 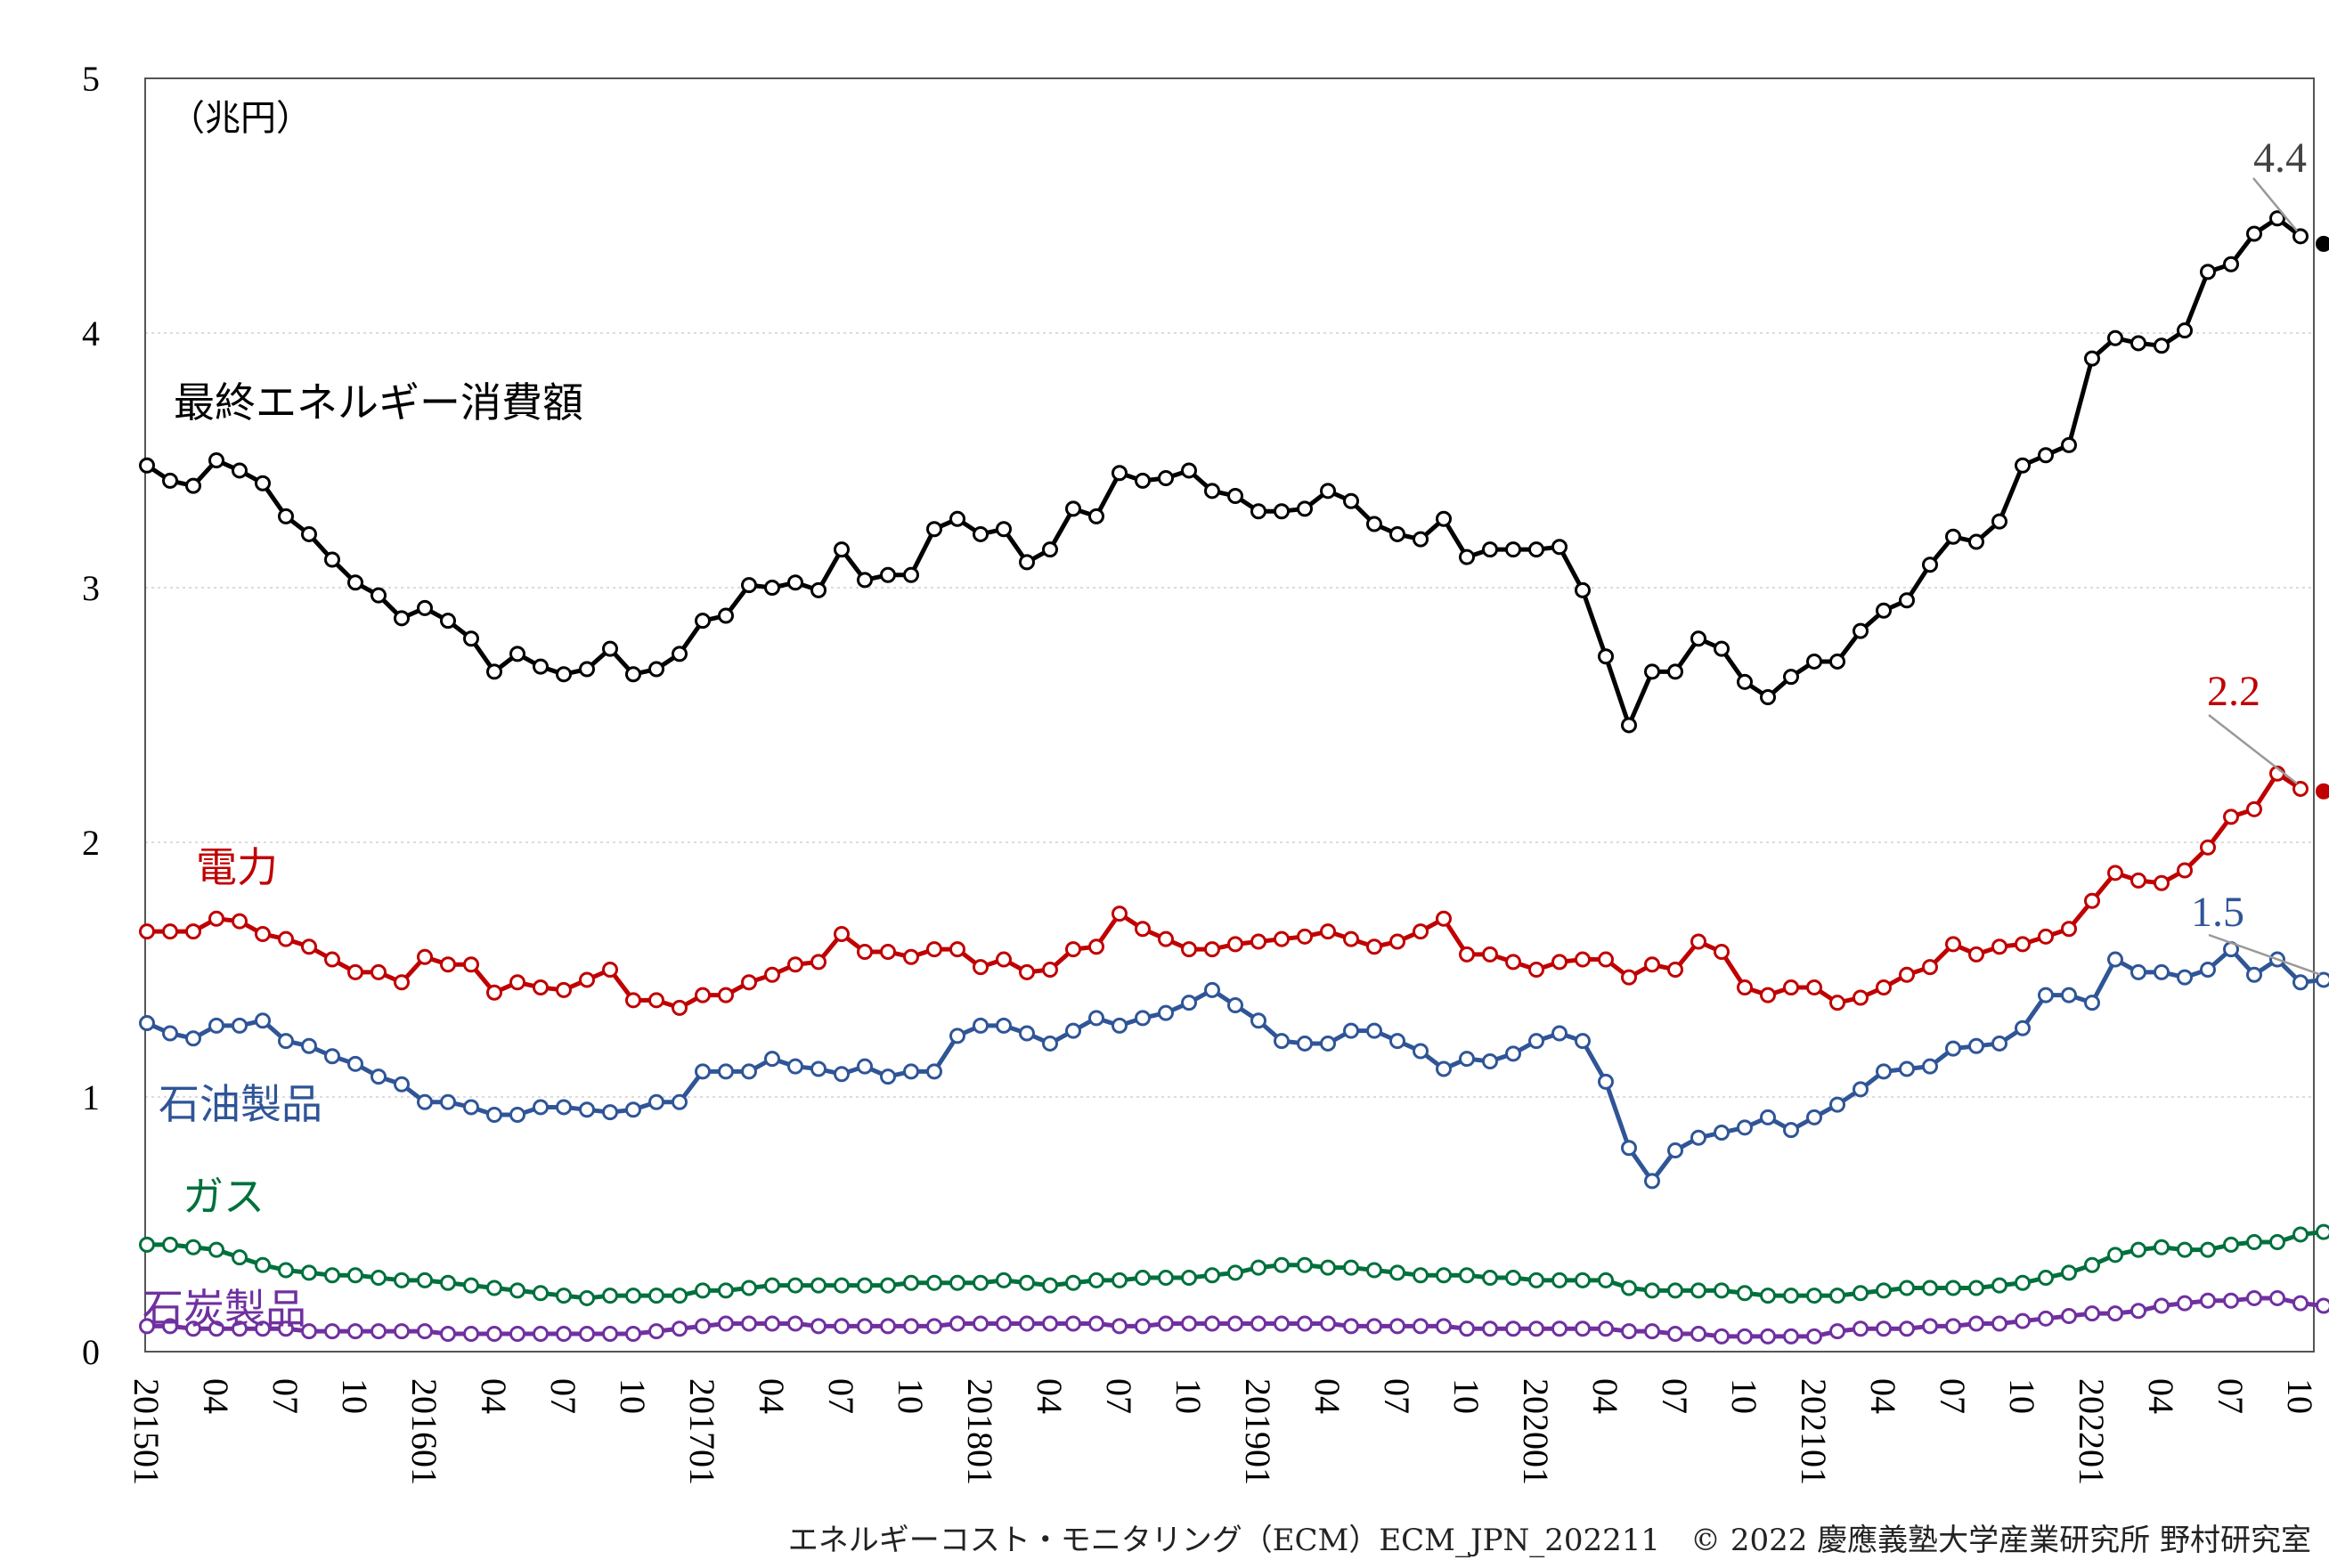 What do you see at coordinates (91, 588) in the screenshot?
I see `y-tick-label: 3` at bounding box center [91, 588].